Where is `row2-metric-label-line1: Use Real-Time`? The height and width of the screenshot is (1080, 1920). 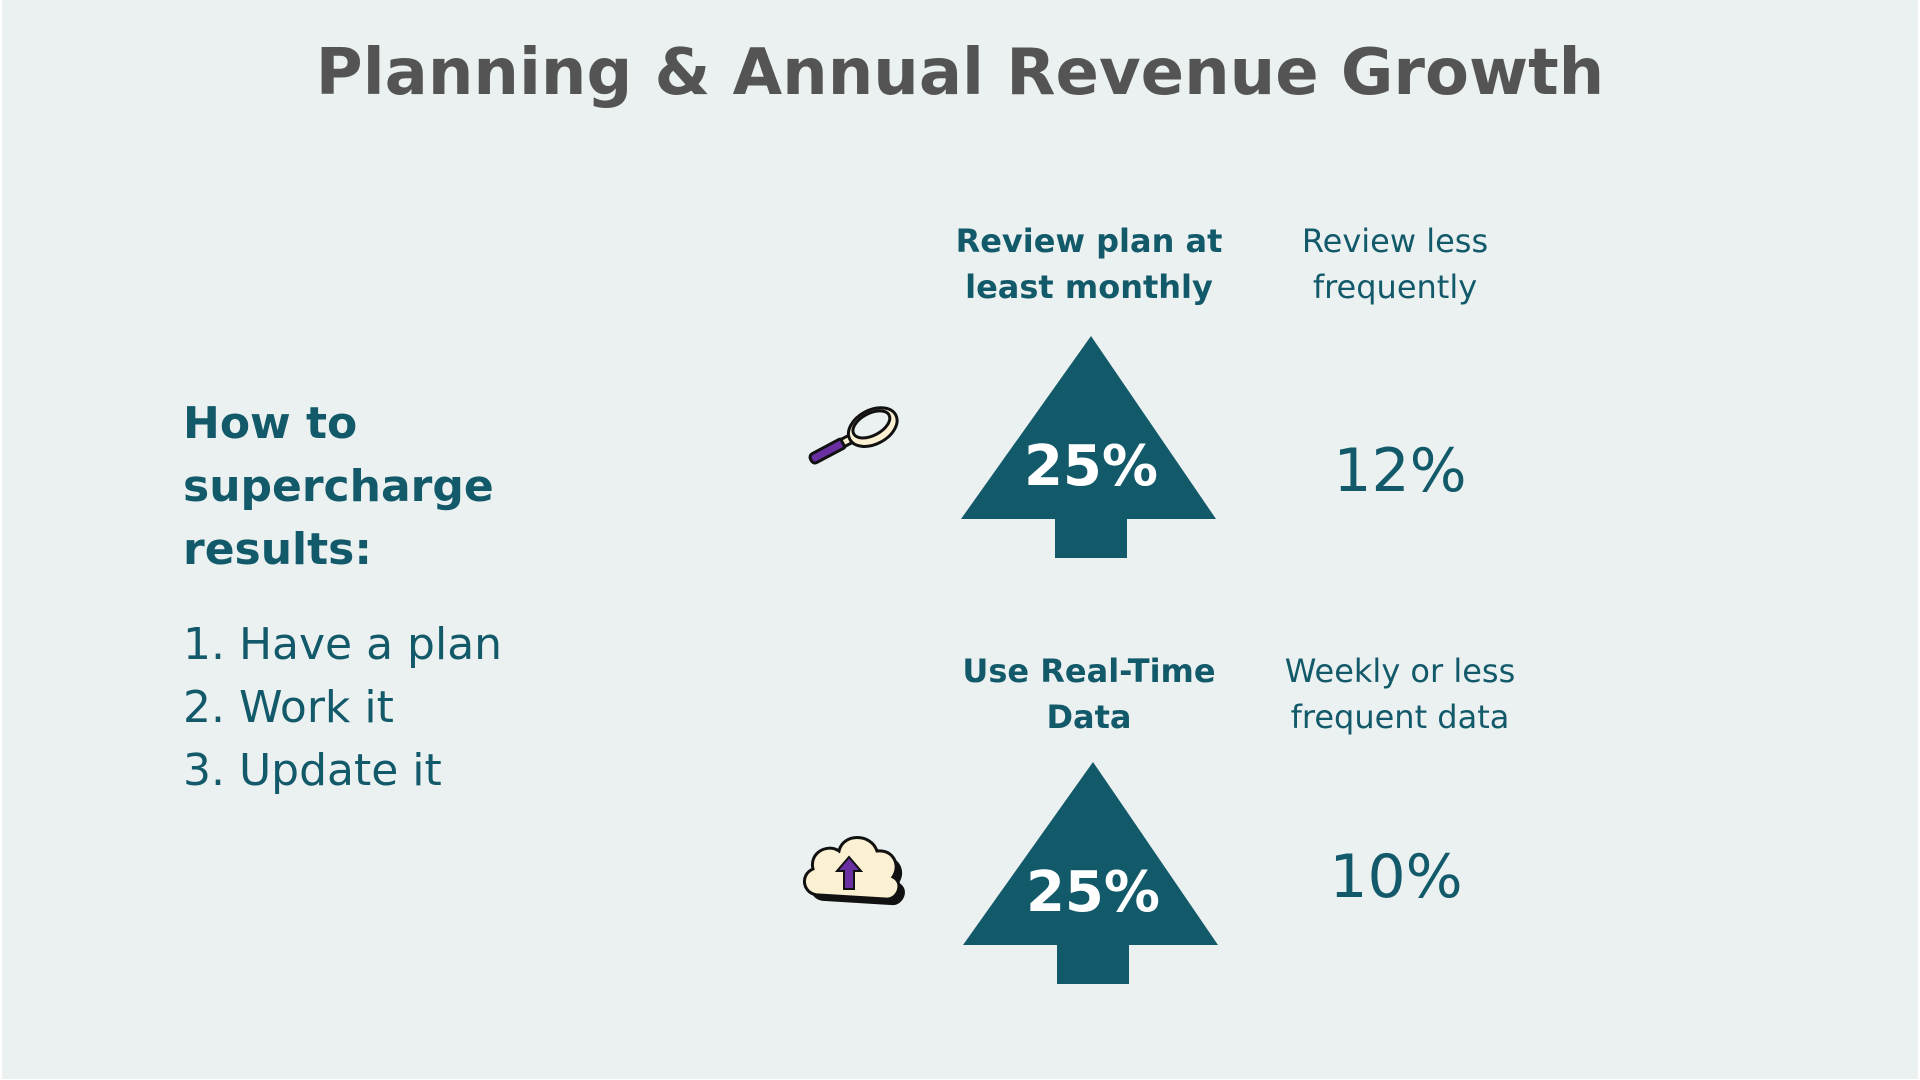 row2-metric-label-line1: Use Real-Time is located at coordinates (1089, 671).